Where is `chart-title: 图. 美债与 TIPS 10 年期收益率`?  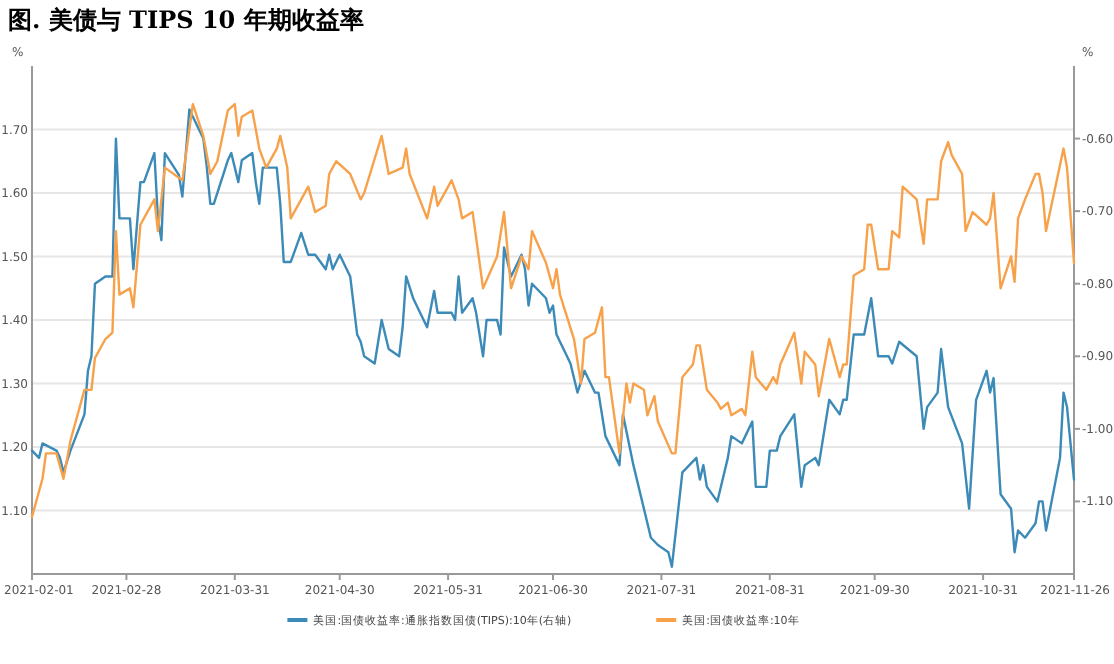
chart-title: 图. 美债与 TIPS 10 年期收益率 is located at coordinates (186, 20).